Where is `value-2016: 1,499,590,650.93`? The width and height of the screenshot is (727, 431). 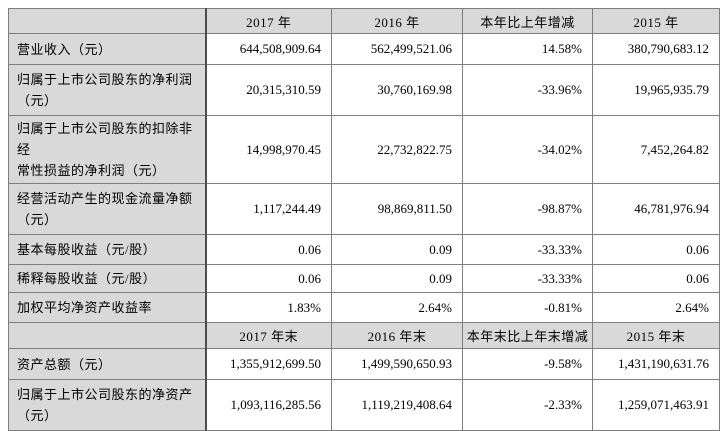 value-2016: 1,499,590,650.93 is located at coordinates (397, 364).